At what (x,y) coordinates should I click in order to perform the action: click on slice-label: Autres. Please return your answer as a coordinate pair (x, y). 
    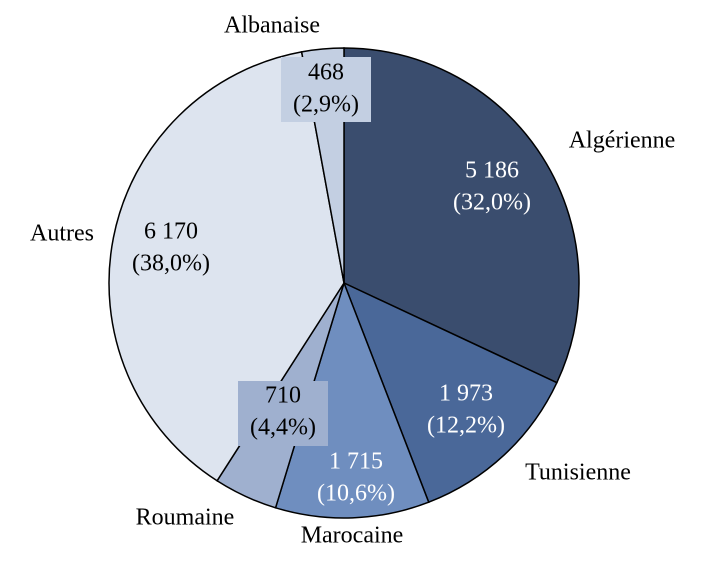
    Looking at the image, I should click on (62, 234).